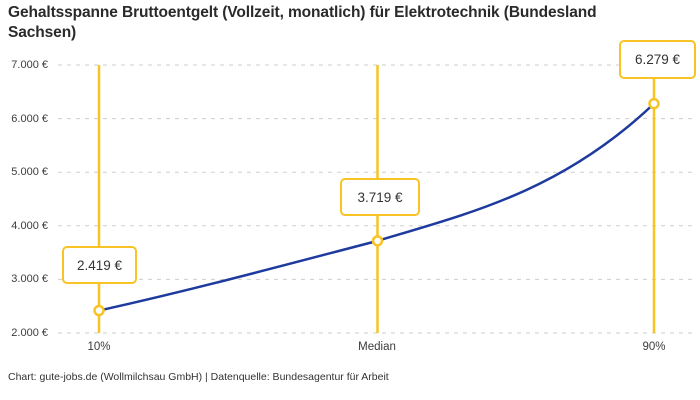 The width and height of the screenshot is (700, 400). I want to click on y-axis-tick-label: 5.000 €, so click(29, 172).